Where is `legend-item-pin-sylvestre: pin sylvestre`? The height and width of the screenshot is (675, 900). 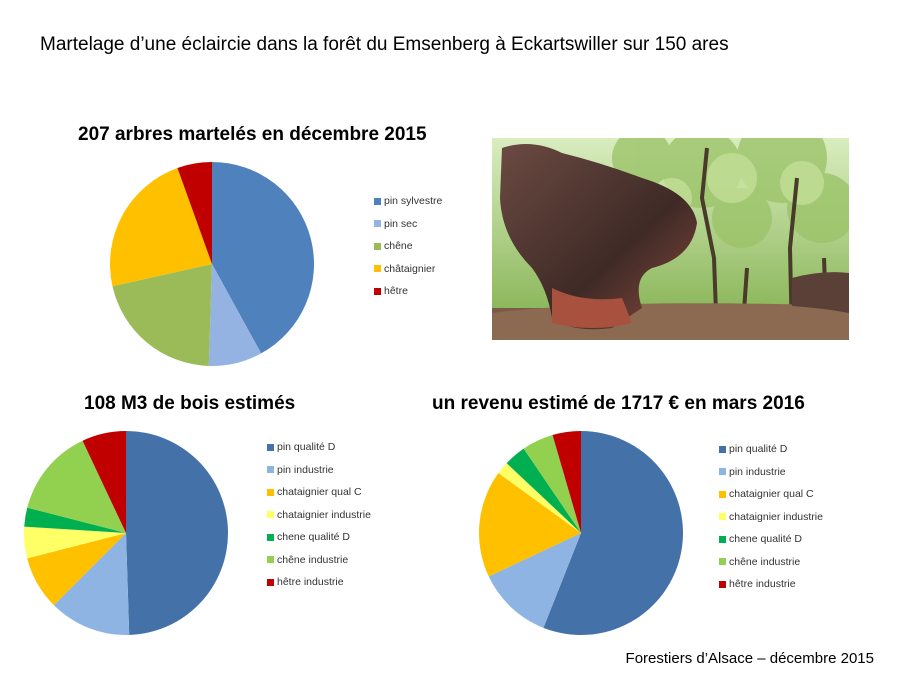
legend-item-pin-sylvestre: pin sylvestre is located at coordinates (408, 201).